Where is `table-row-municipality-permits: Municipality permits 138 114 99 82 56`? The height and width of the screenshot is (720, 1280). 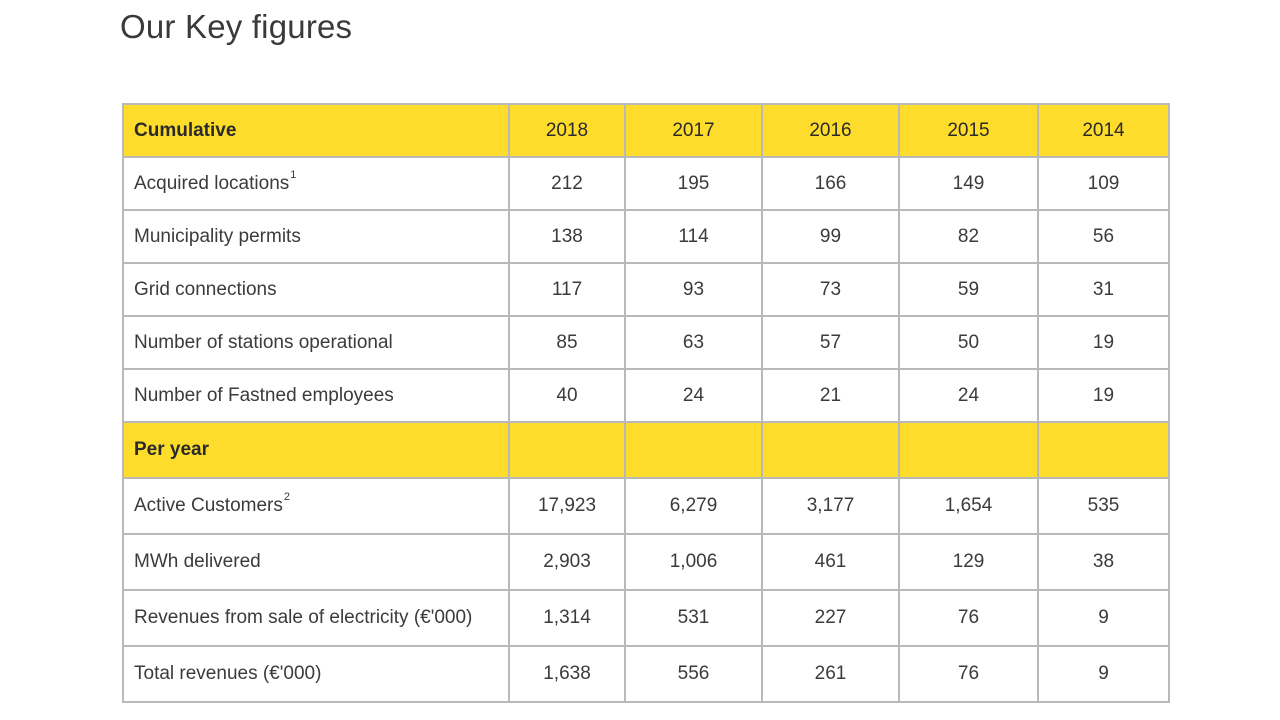 table-row-municipality-permits: Municipality permits 138 114 99 82 56 is located at coordinates (646, 236).